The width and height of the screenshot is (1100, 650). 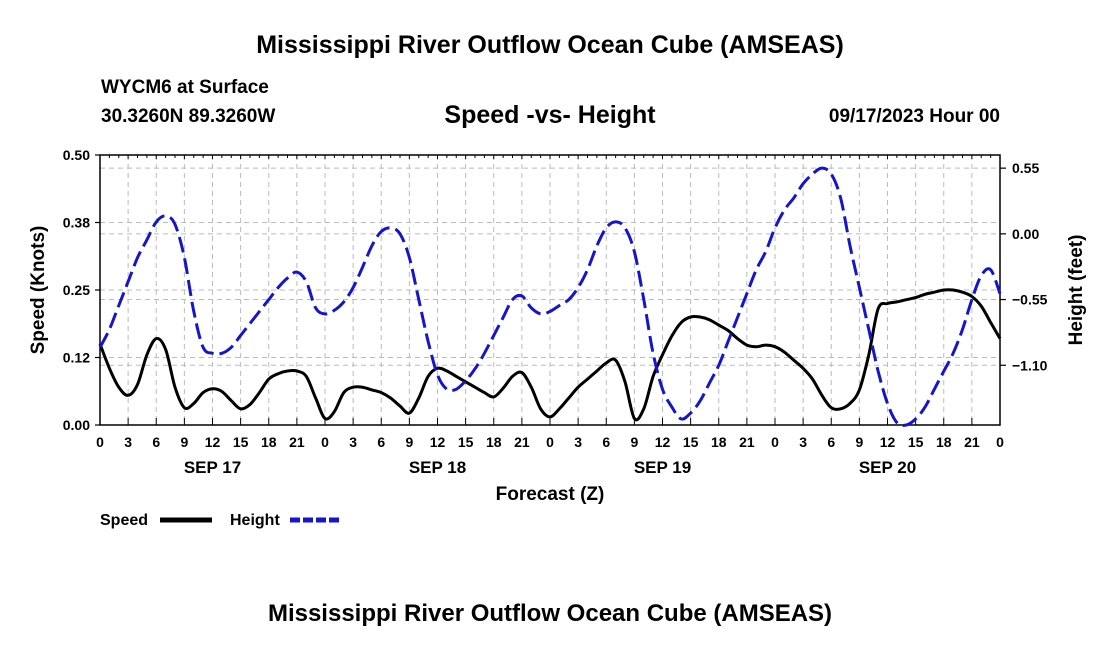 I want to click on y-left-tick-label: 0.00, so click(x=76, y=425).